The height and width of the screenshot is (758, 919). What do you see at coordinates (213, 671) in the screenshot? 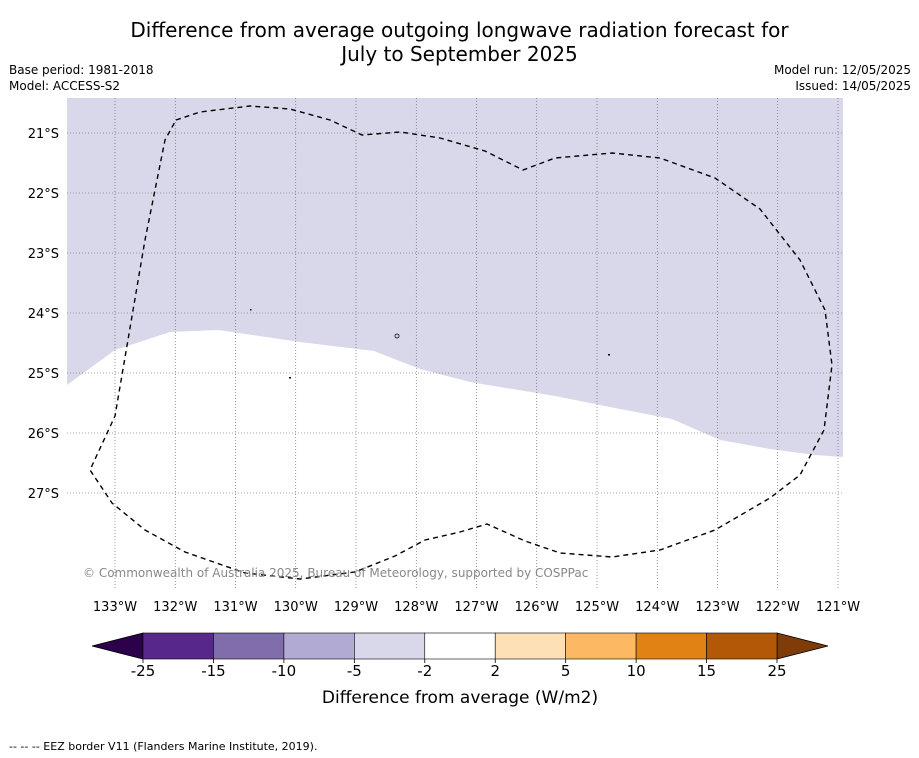
I see `colorbar-tick-label: -15` at bounding box center [213, 671].